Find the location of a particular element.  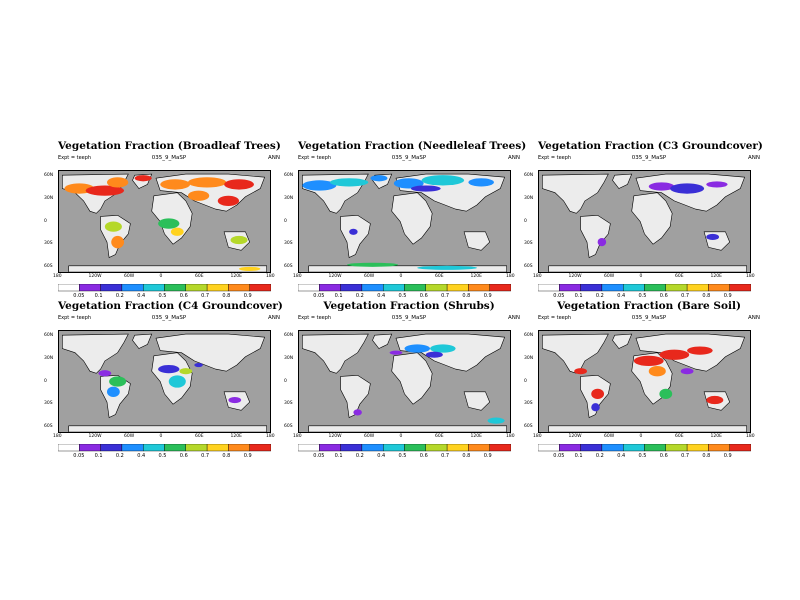

experiment-label: Expt = teeph is located at coordinates (75, 318).